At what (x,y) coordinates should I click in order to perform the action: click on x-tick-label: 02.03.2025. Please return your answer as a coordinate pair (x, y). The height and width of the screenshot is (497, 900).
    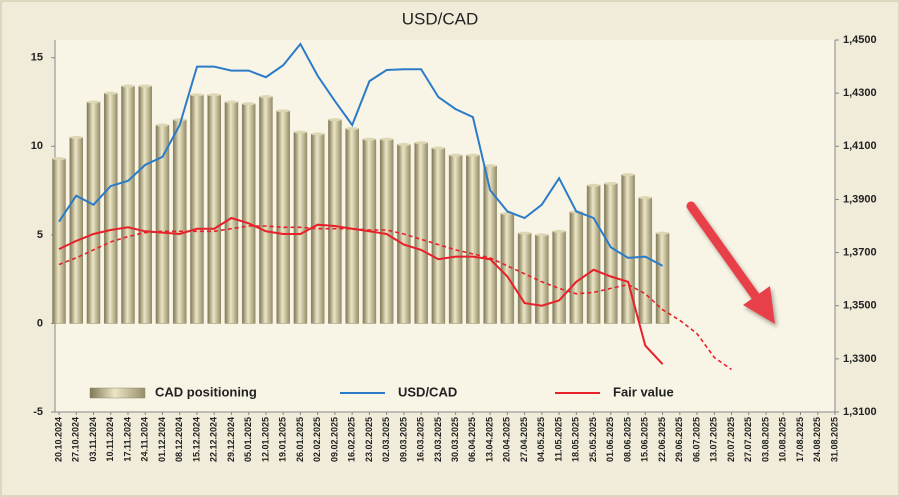
    Looking at the image, I should click on (386, 439).